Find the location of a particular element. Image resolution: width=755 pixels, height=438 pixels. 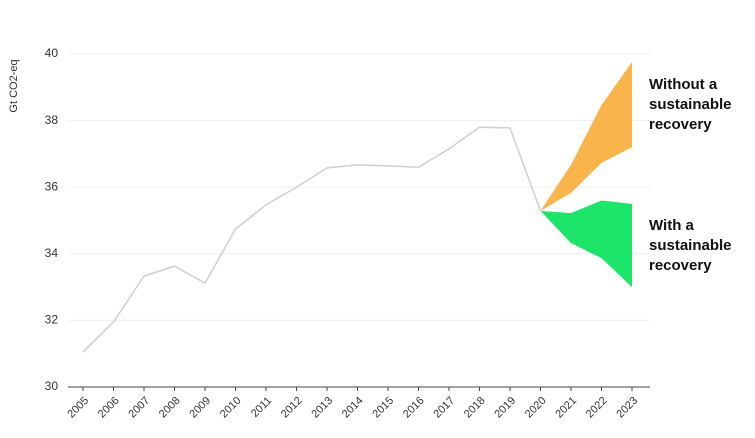

x-tick-label: 2019 is located at coordinates (505, 408).